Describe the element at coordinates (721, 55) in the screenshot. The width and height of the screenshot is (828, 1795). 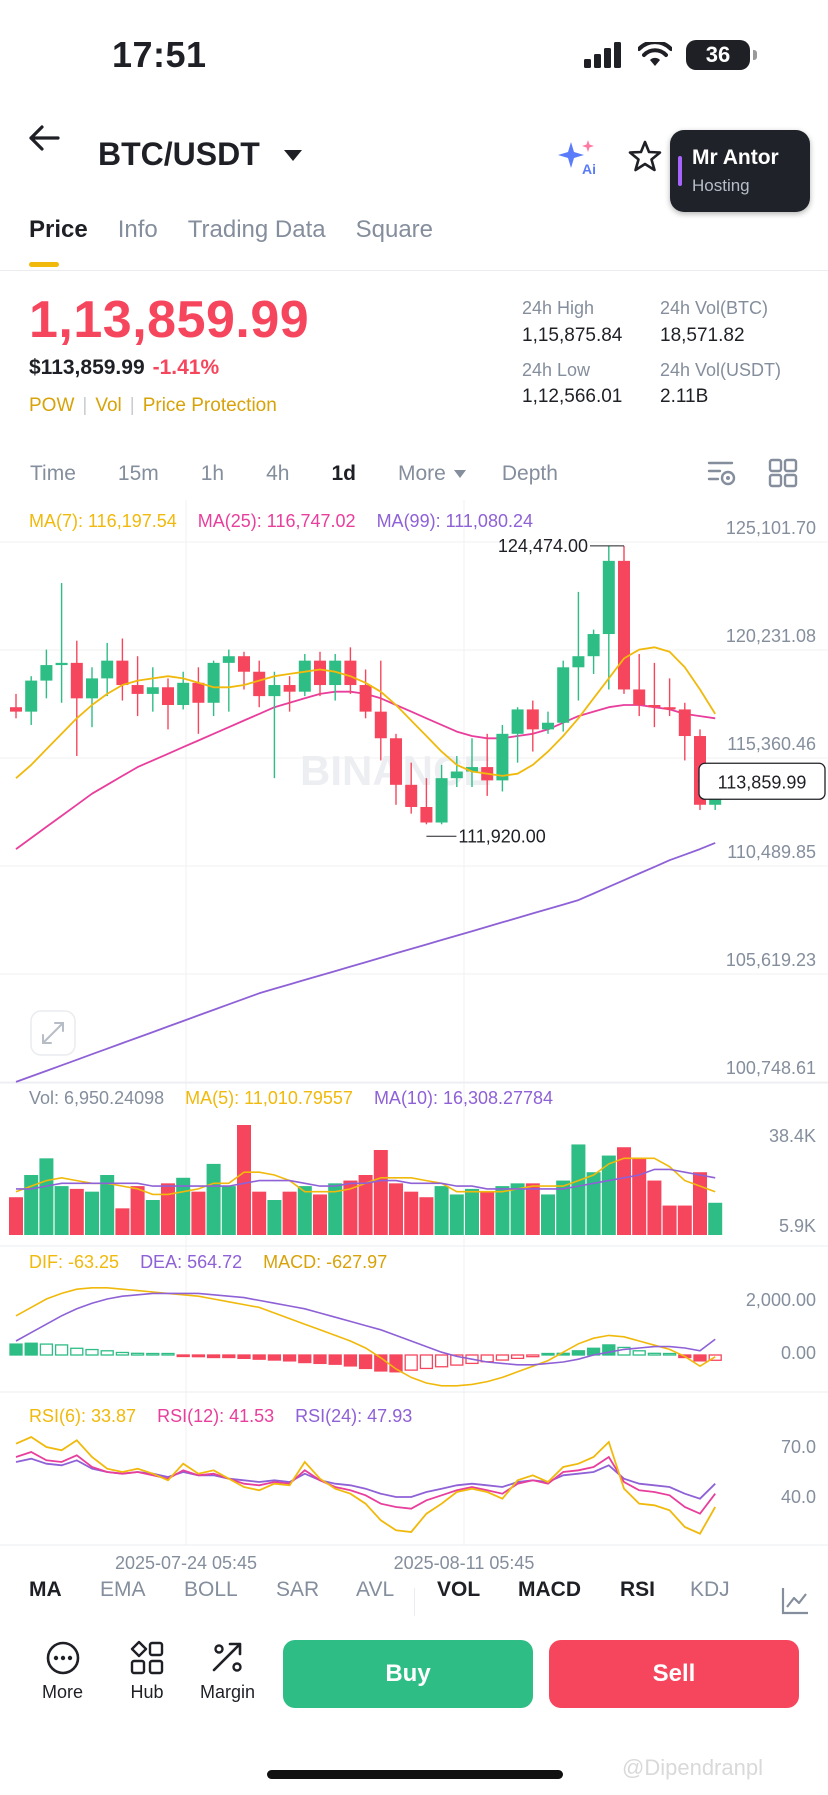
I see `battery-icon: 36` at that location.